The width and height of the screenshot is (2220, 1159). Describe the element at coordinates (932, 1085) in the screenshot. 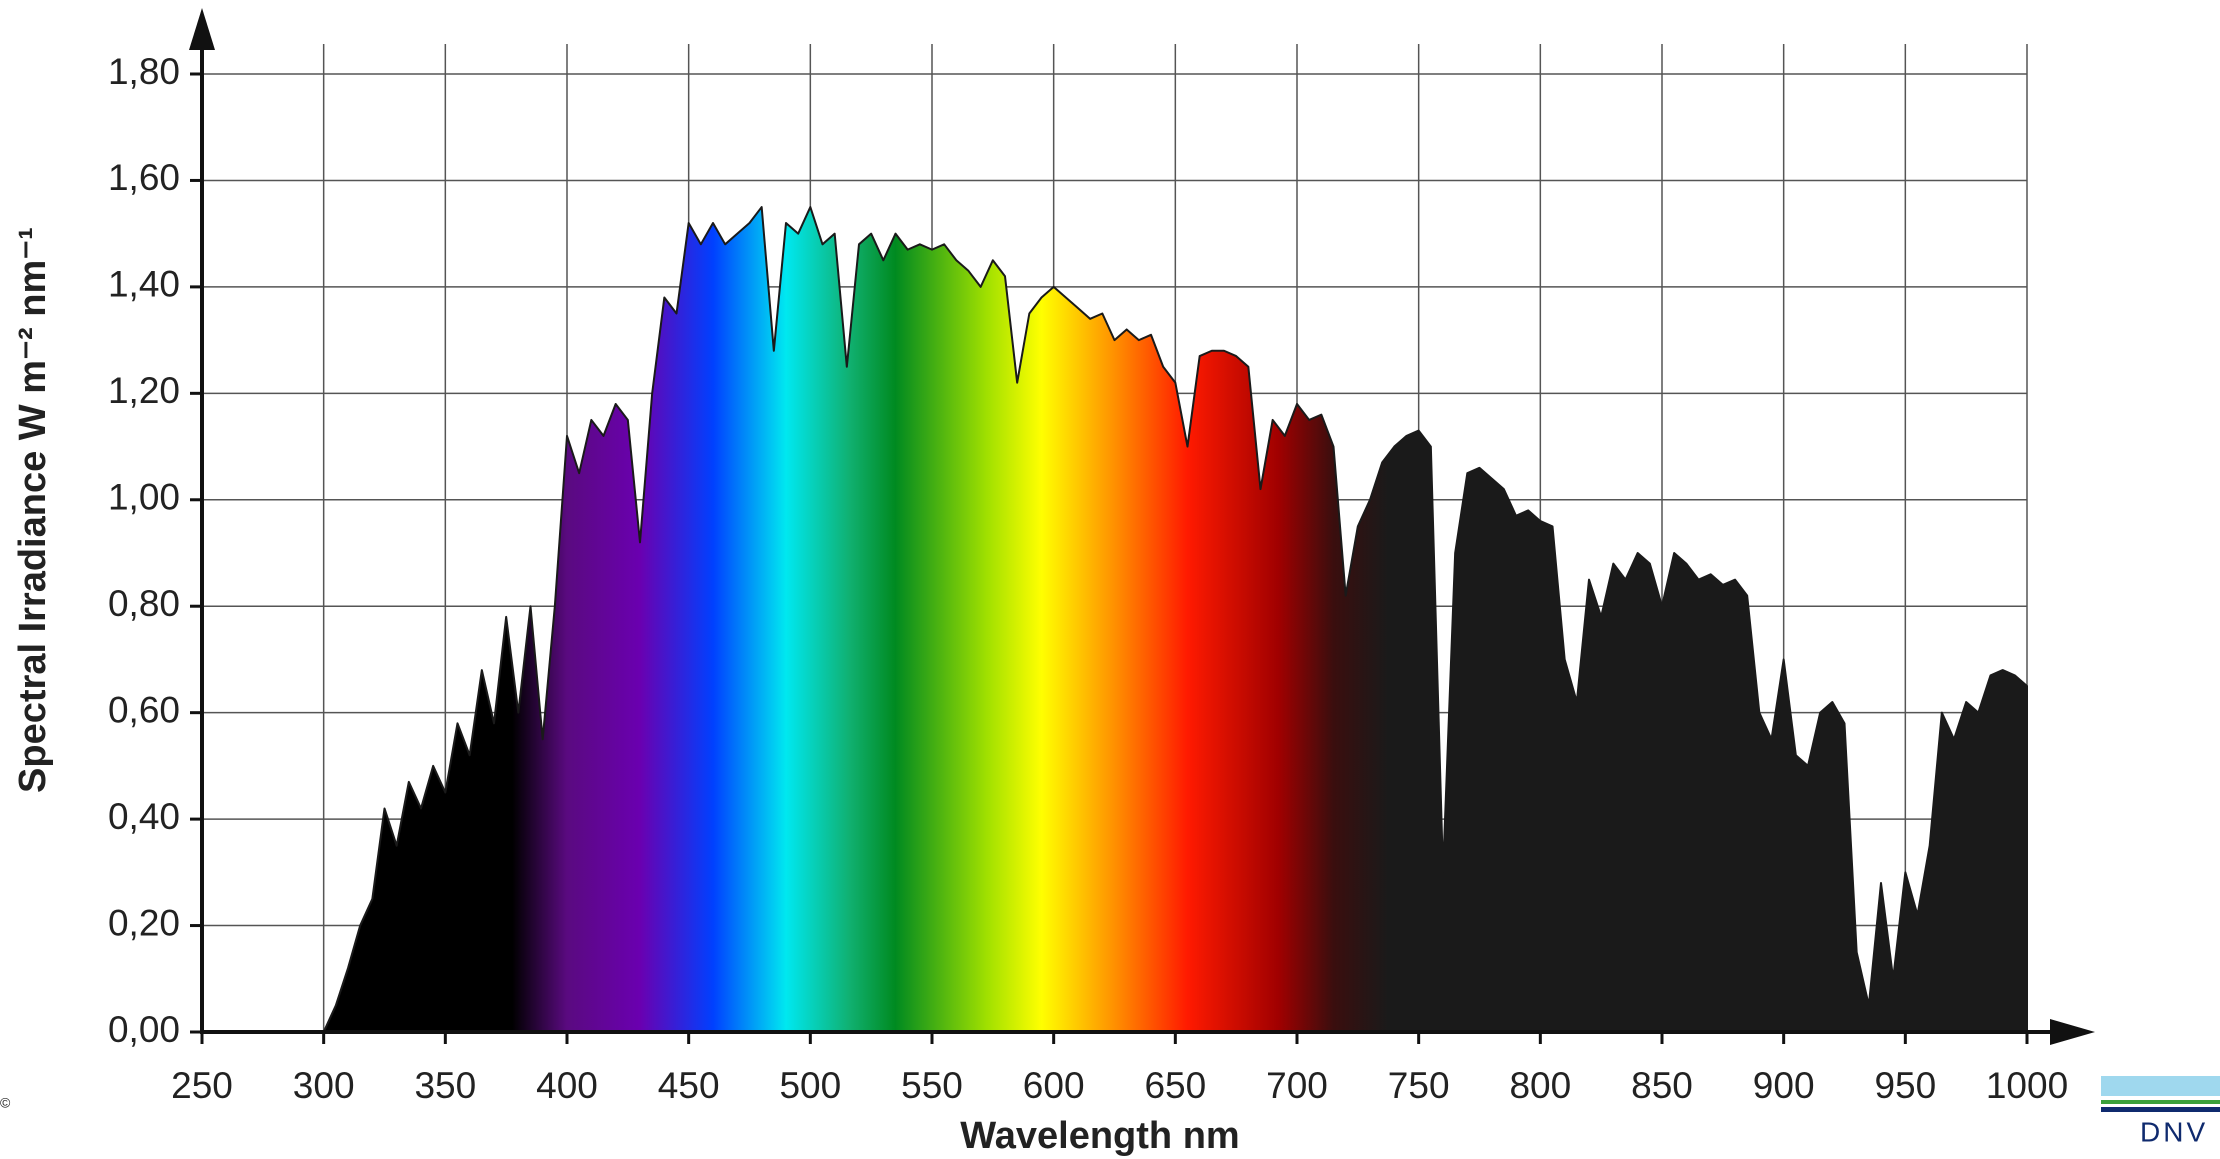

I see `x-tick-label: 550` at that location.